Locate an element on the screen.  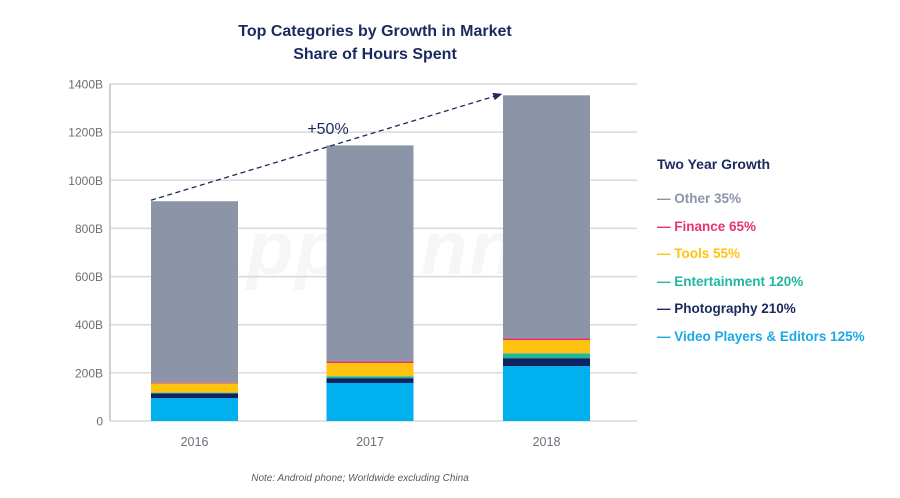
bar-segment-photography-2016 is located at coordinates (194, 396).